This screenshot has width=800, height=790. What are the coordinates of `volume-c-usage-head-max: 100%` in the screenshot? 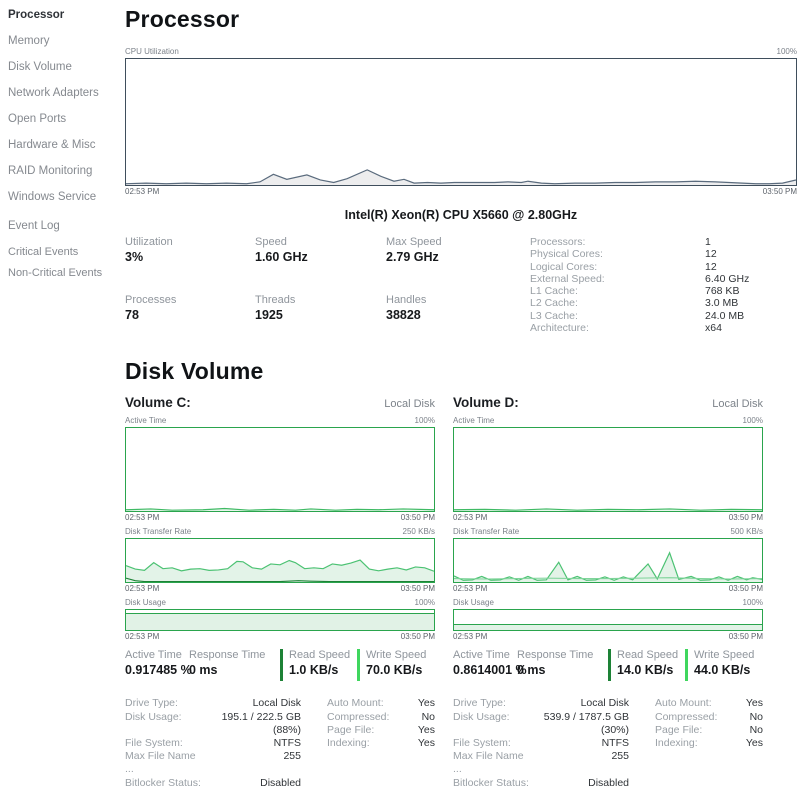 It's located at (424, 603).